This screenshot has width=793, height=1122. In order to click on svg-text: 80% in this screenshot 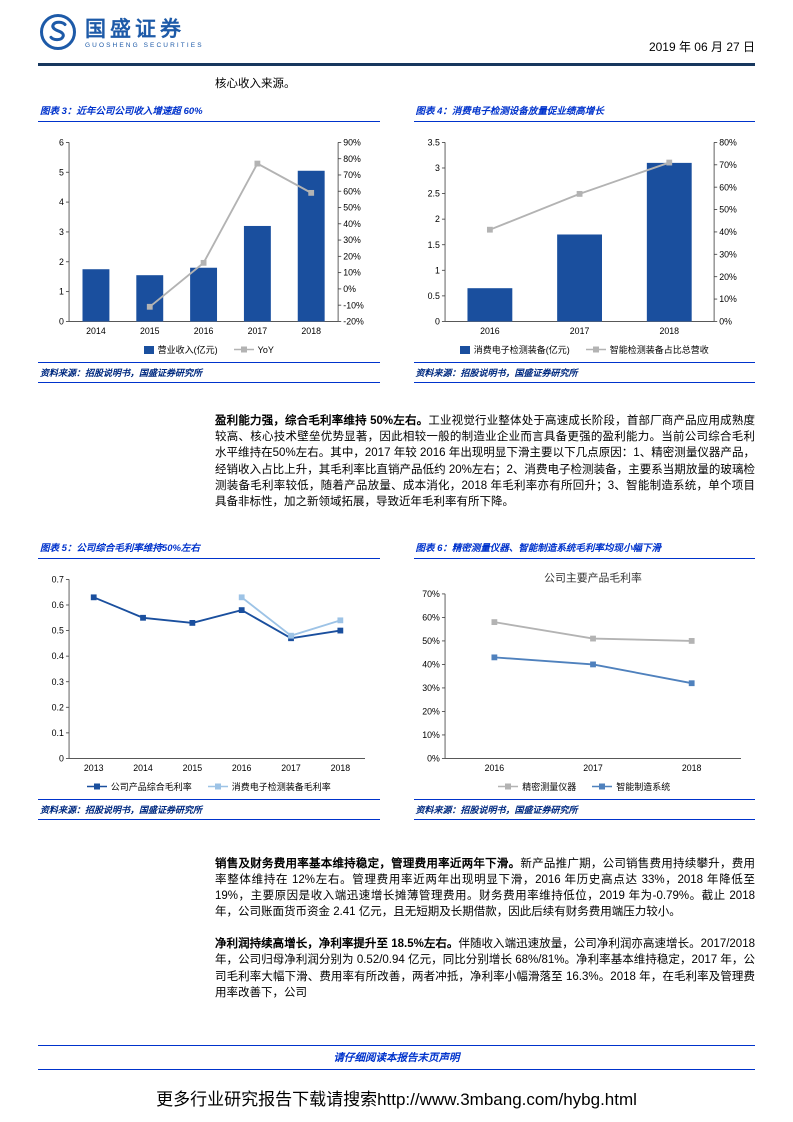, I will do `click(352, 159)`.